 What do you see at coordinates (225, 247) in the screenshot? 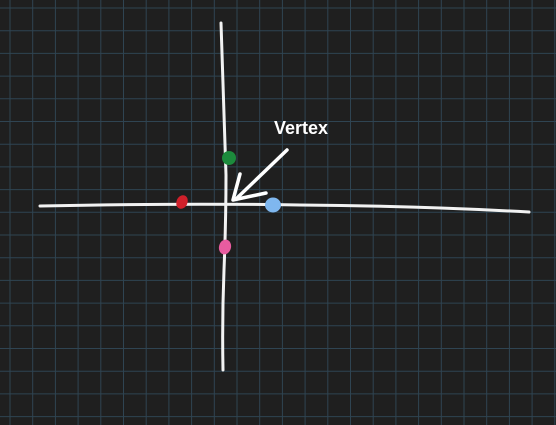
I see `pink-dot` at bounding box center [225, 247].